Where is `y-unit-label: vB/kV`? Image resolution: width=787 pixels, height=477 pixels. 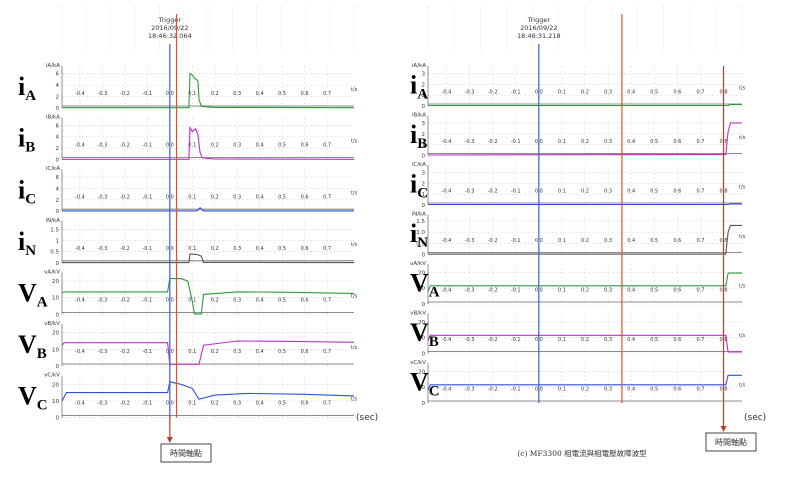 y-unit-label: vB/kV is located at coordinates (418, 314).